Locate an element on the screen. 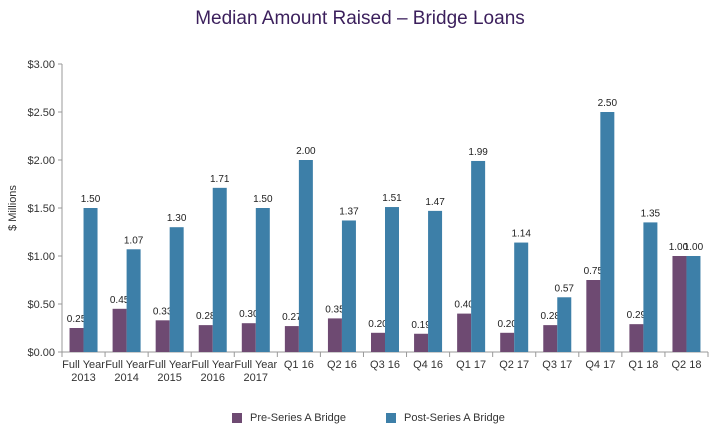  legend-label-post-series-a: Post-Series A Bridge is located at coordinates (454, 418).